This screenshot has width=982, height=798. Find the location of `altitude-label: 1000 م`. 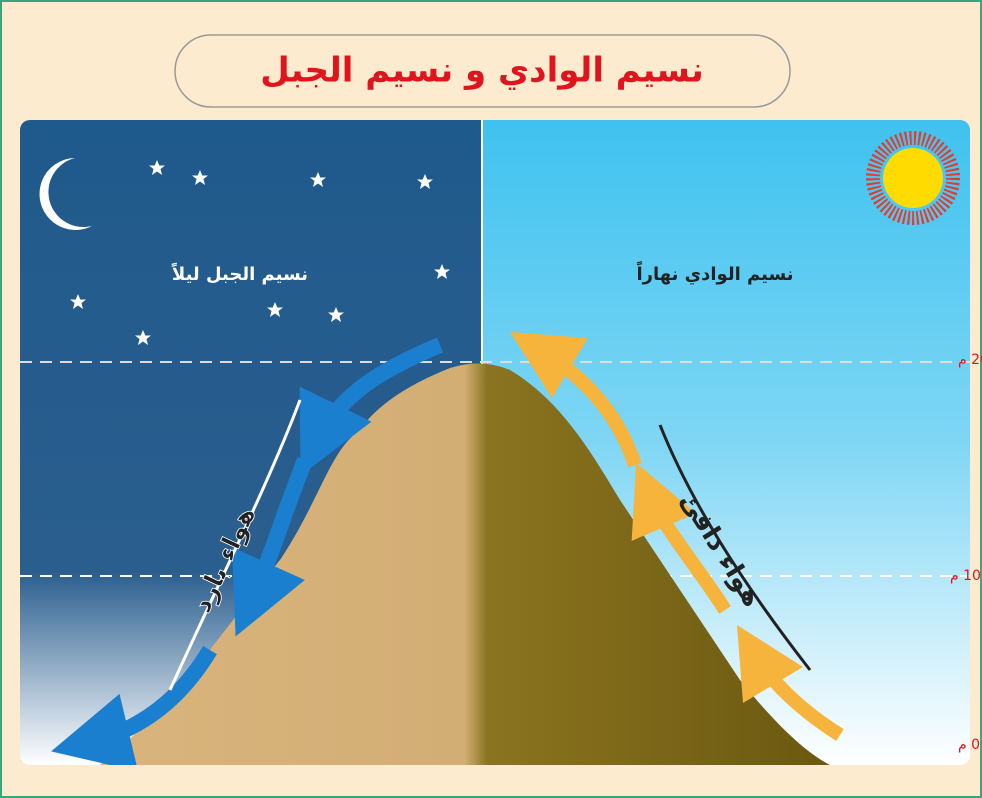

altitude-label: 1000 م is located at coordinates (966, 576).